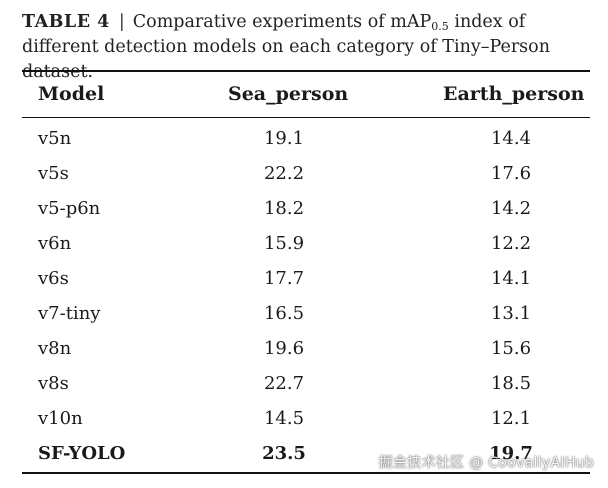 Image resolution: width=608 pixels, height=488 pixels. What do you see at coordinates (511, 348) in the screenshot?
I see `cell-earth-person: 15.6` at bounding box center [511, 348].